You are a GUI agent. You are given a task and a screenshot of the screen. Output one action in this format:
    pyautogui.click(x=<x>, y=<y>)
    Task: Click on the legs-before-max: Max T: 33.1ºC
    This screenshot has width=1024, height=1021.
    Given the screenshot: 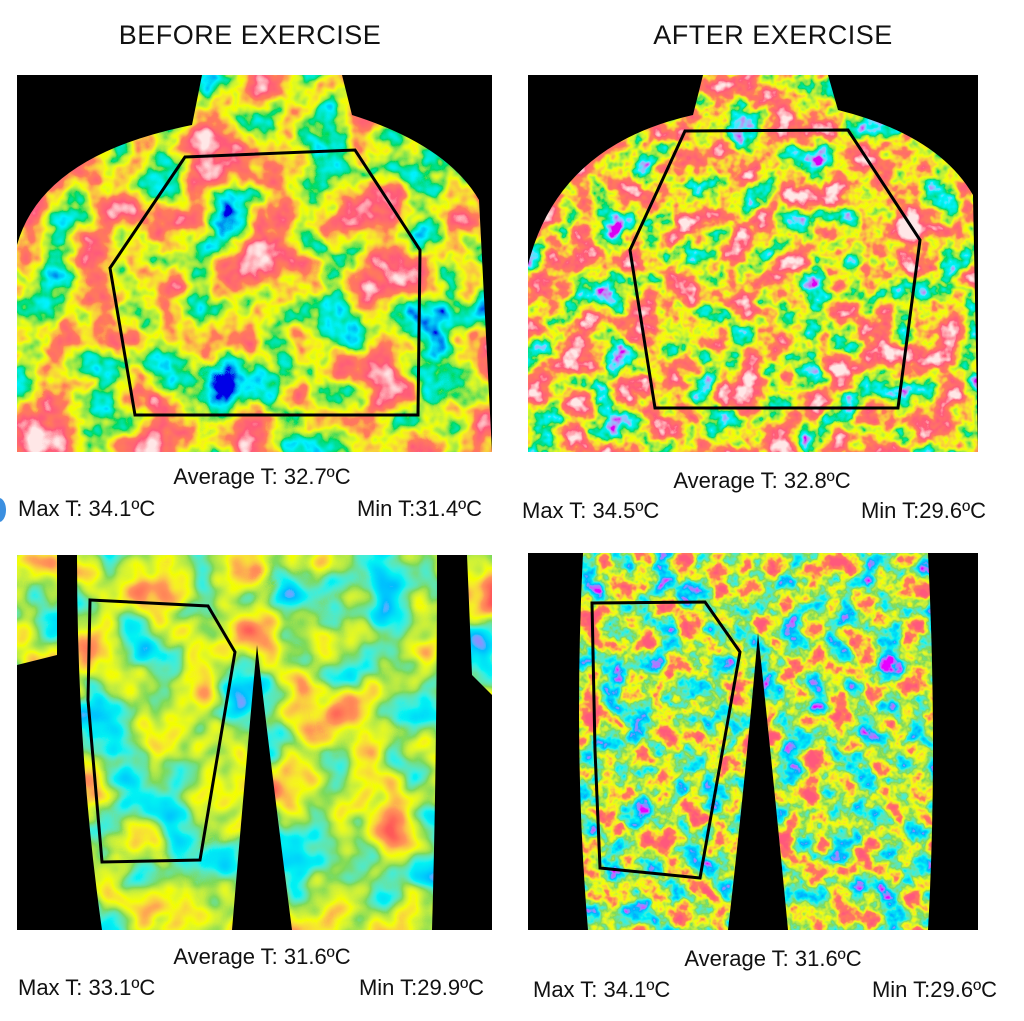 What is the action you would take?
    pyautogui.click(x=87, y=987)
    